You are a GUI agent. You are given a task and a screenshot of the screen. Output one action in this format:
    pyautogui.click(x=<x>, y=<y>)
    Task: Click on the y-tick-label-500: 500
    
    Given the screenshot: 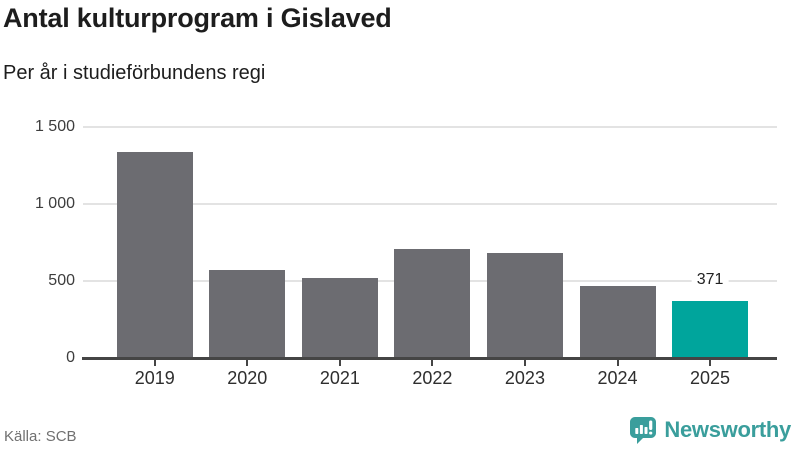 What is the action you would take?
    pyautogui.click(x=61, y=280)
    